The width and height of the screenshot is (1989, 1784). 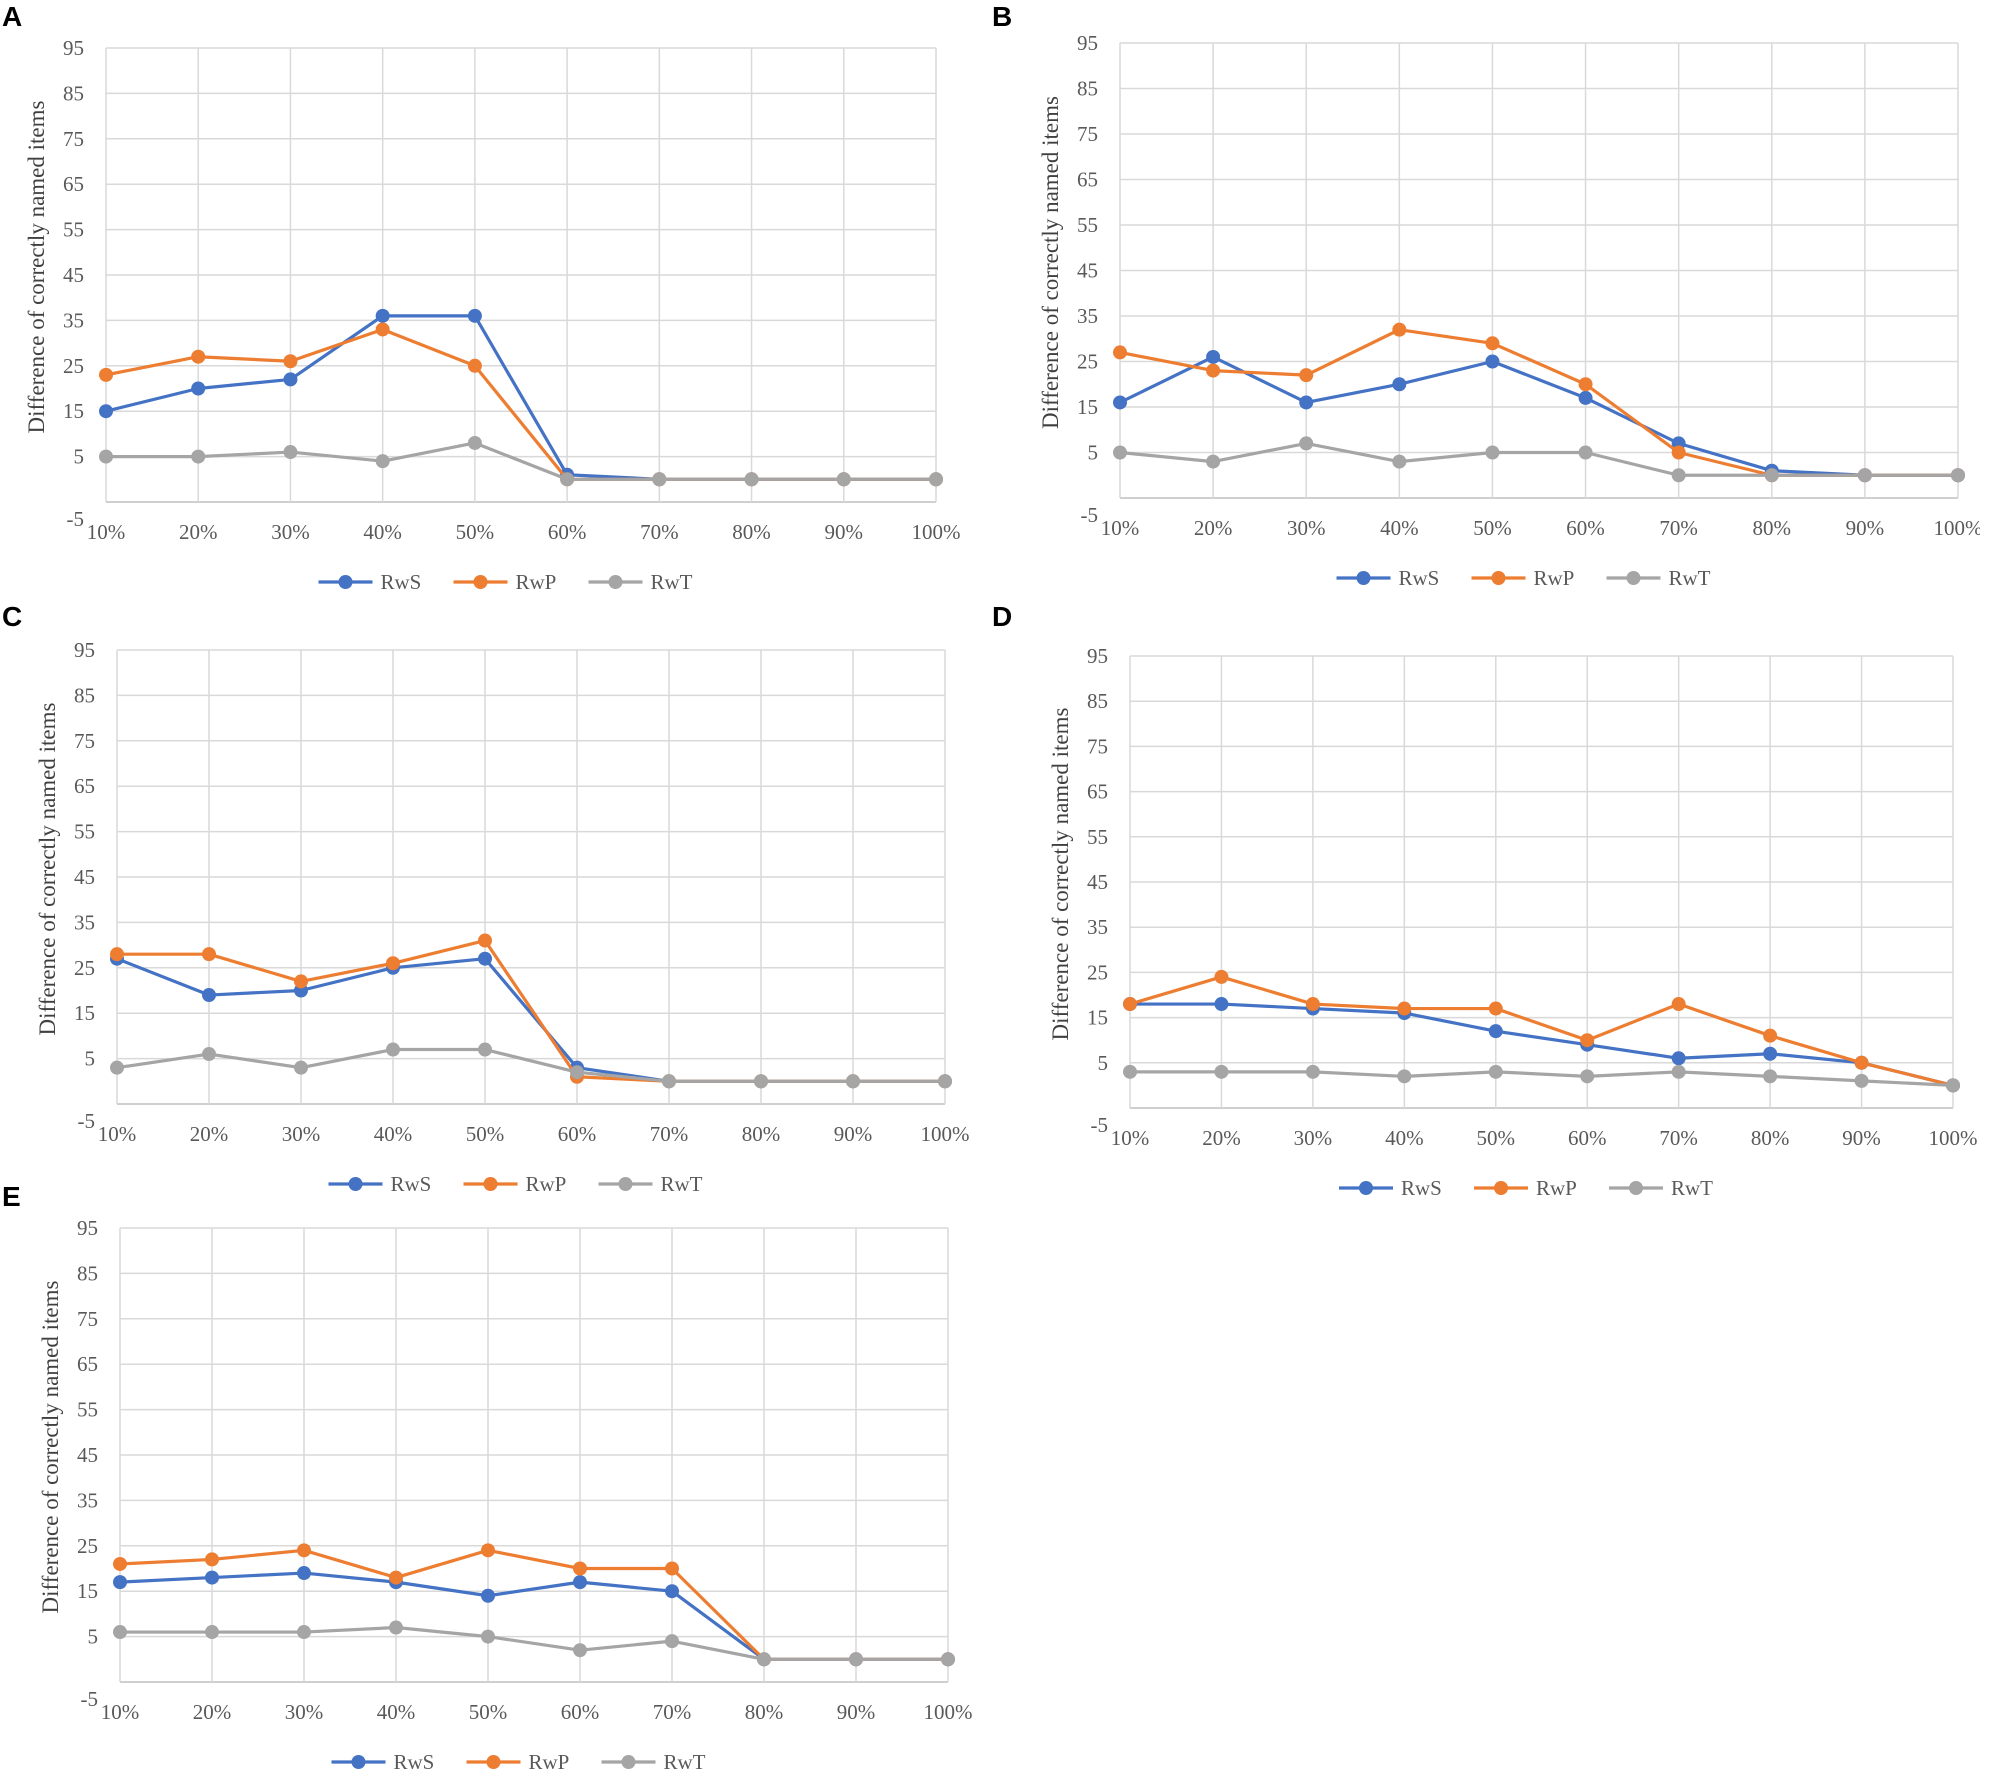 I want to click on y-tick-label: 5, so click(x=90, y=1059).